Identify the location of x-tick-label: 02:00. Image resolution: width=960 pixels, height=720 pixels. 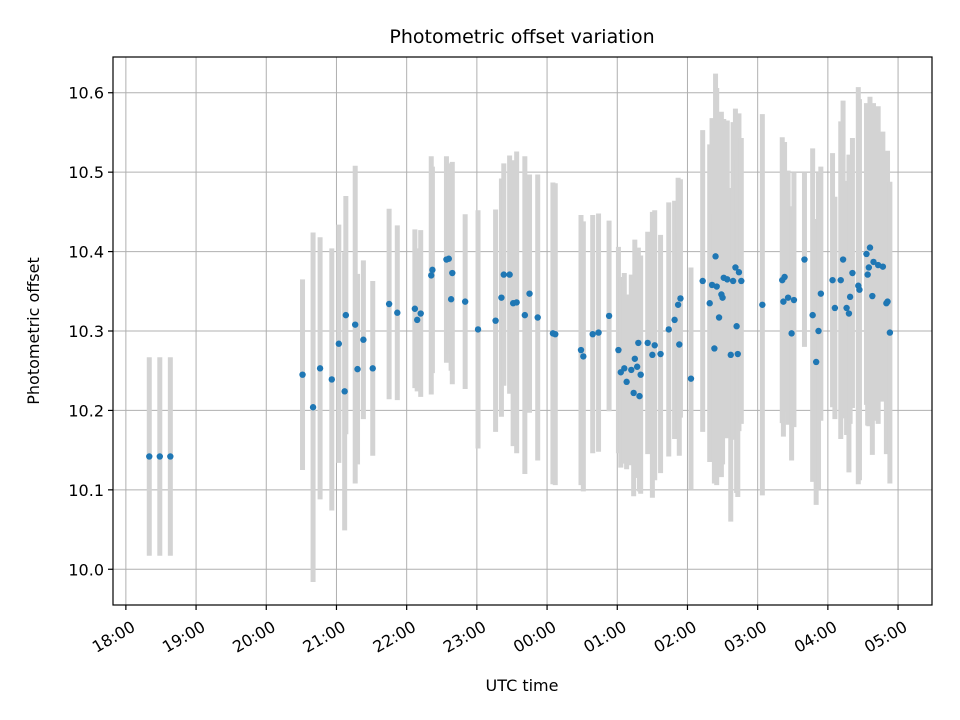
(674, 637).